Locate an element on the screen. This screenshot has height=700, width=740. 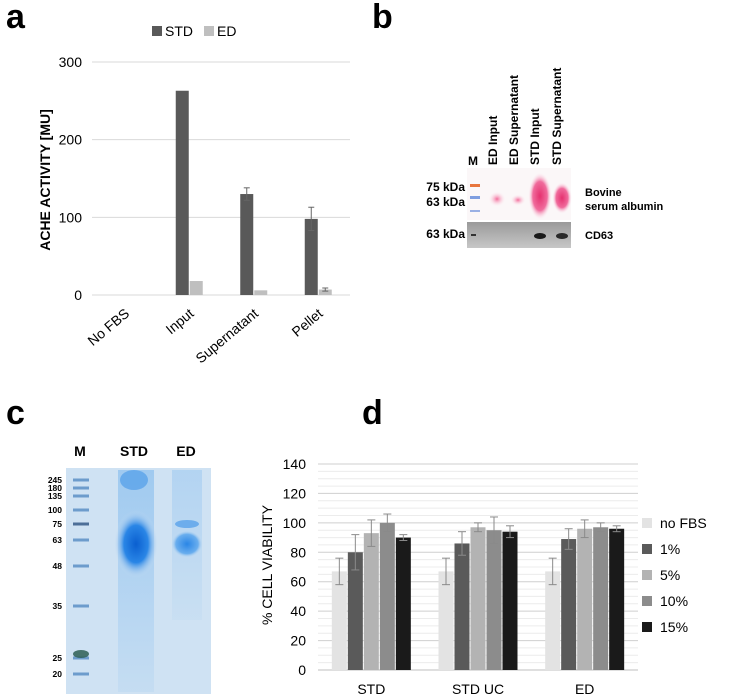
y-tick-a-300: 300 is located at coordinates (71, 62).